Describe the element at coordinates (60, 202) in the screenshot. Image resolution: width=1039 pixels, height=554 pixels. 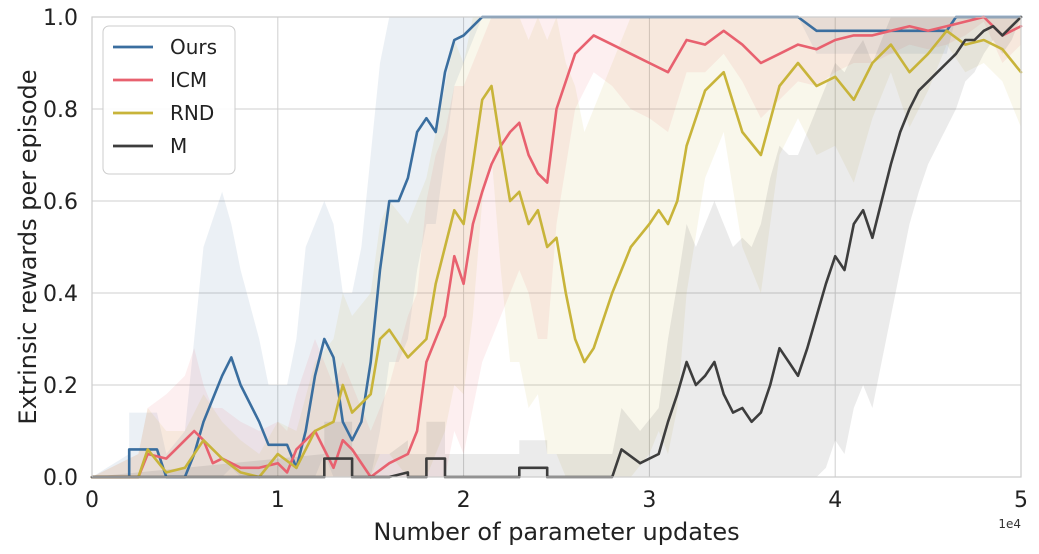
I see `y-tick-label-3: 0.6` at that location.